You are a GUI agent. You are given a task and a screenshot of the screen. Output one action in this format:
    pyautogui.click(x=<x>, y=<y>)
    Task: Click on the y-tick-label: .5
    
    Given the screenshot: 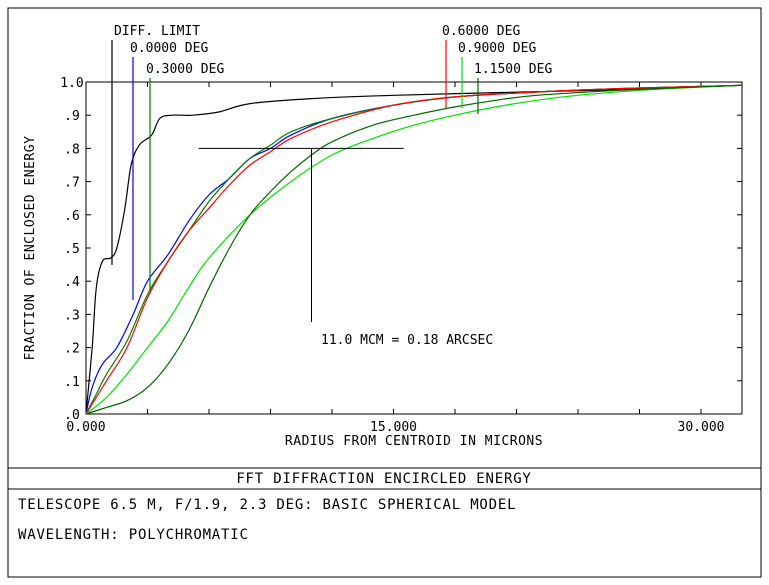 What is the action you would take?
    pyautogui.click(x=72, y=249)
    